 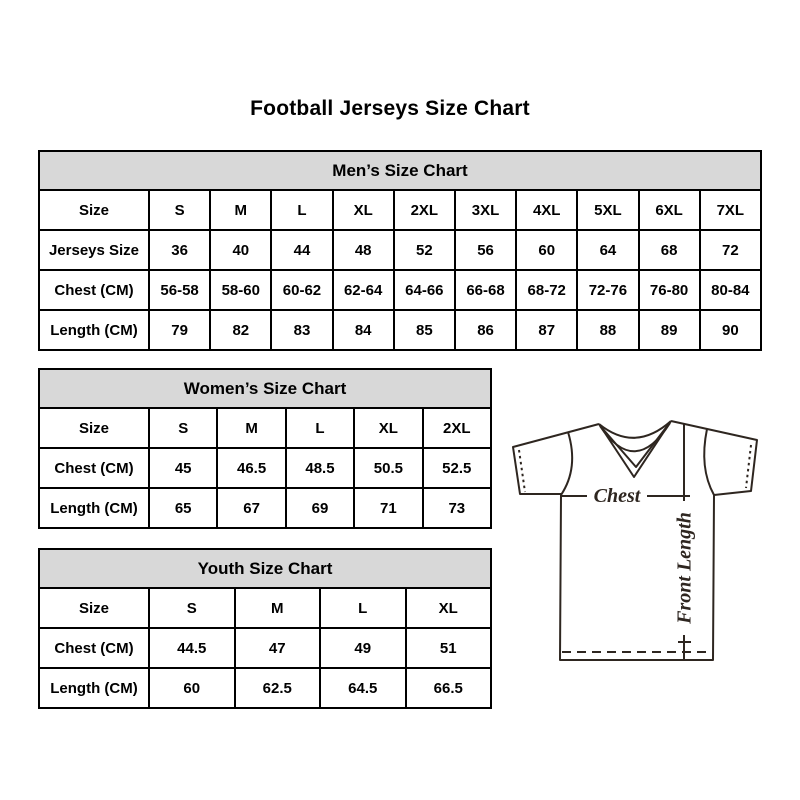 What do you see at coordinates (748, 466) in the screenshot?
I see `jersey-right-cuff-stitch-line` at bounding box center [748, 466].